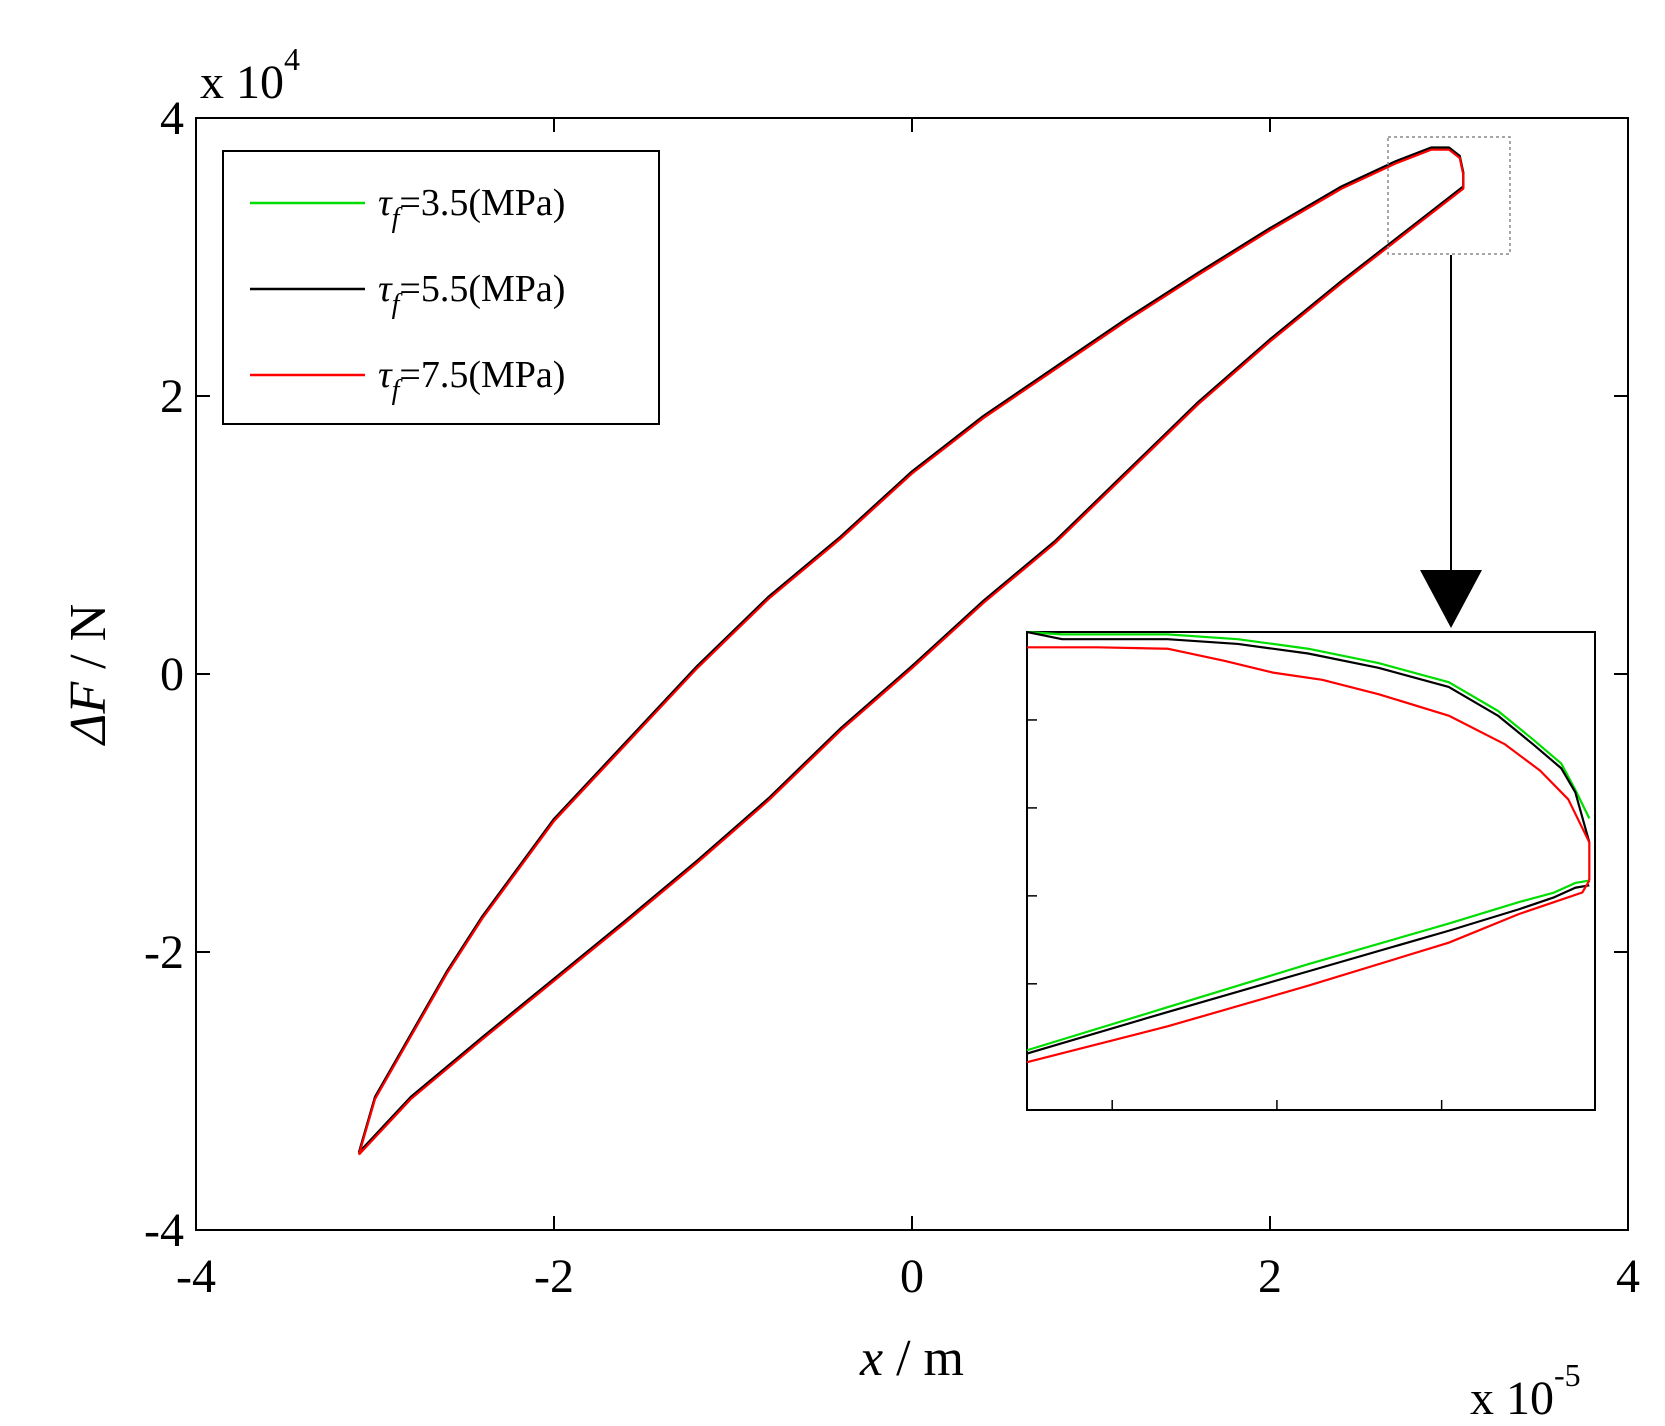  Describe the element at coordinates (172, 674) in the screenshot. I see `y-tick-label: 0` at that location.